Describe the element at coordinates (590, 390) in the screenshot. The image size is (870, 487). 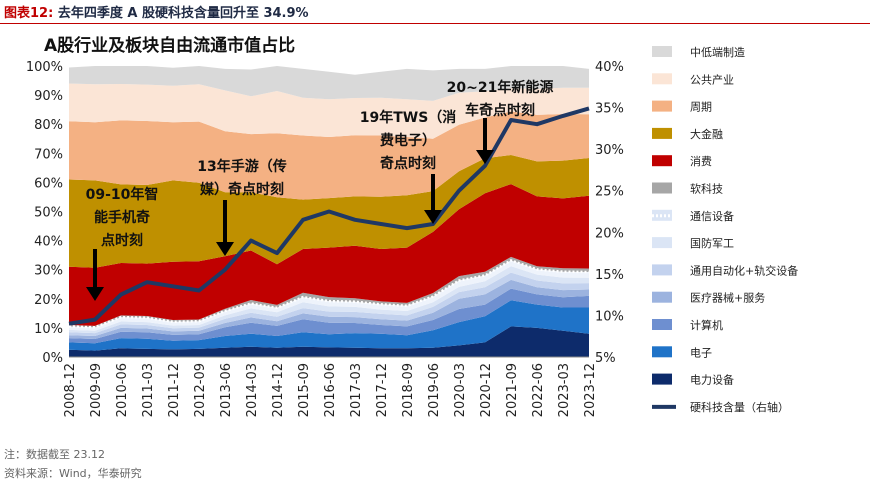
I see `x-tick-label: 2023-12` at that location.